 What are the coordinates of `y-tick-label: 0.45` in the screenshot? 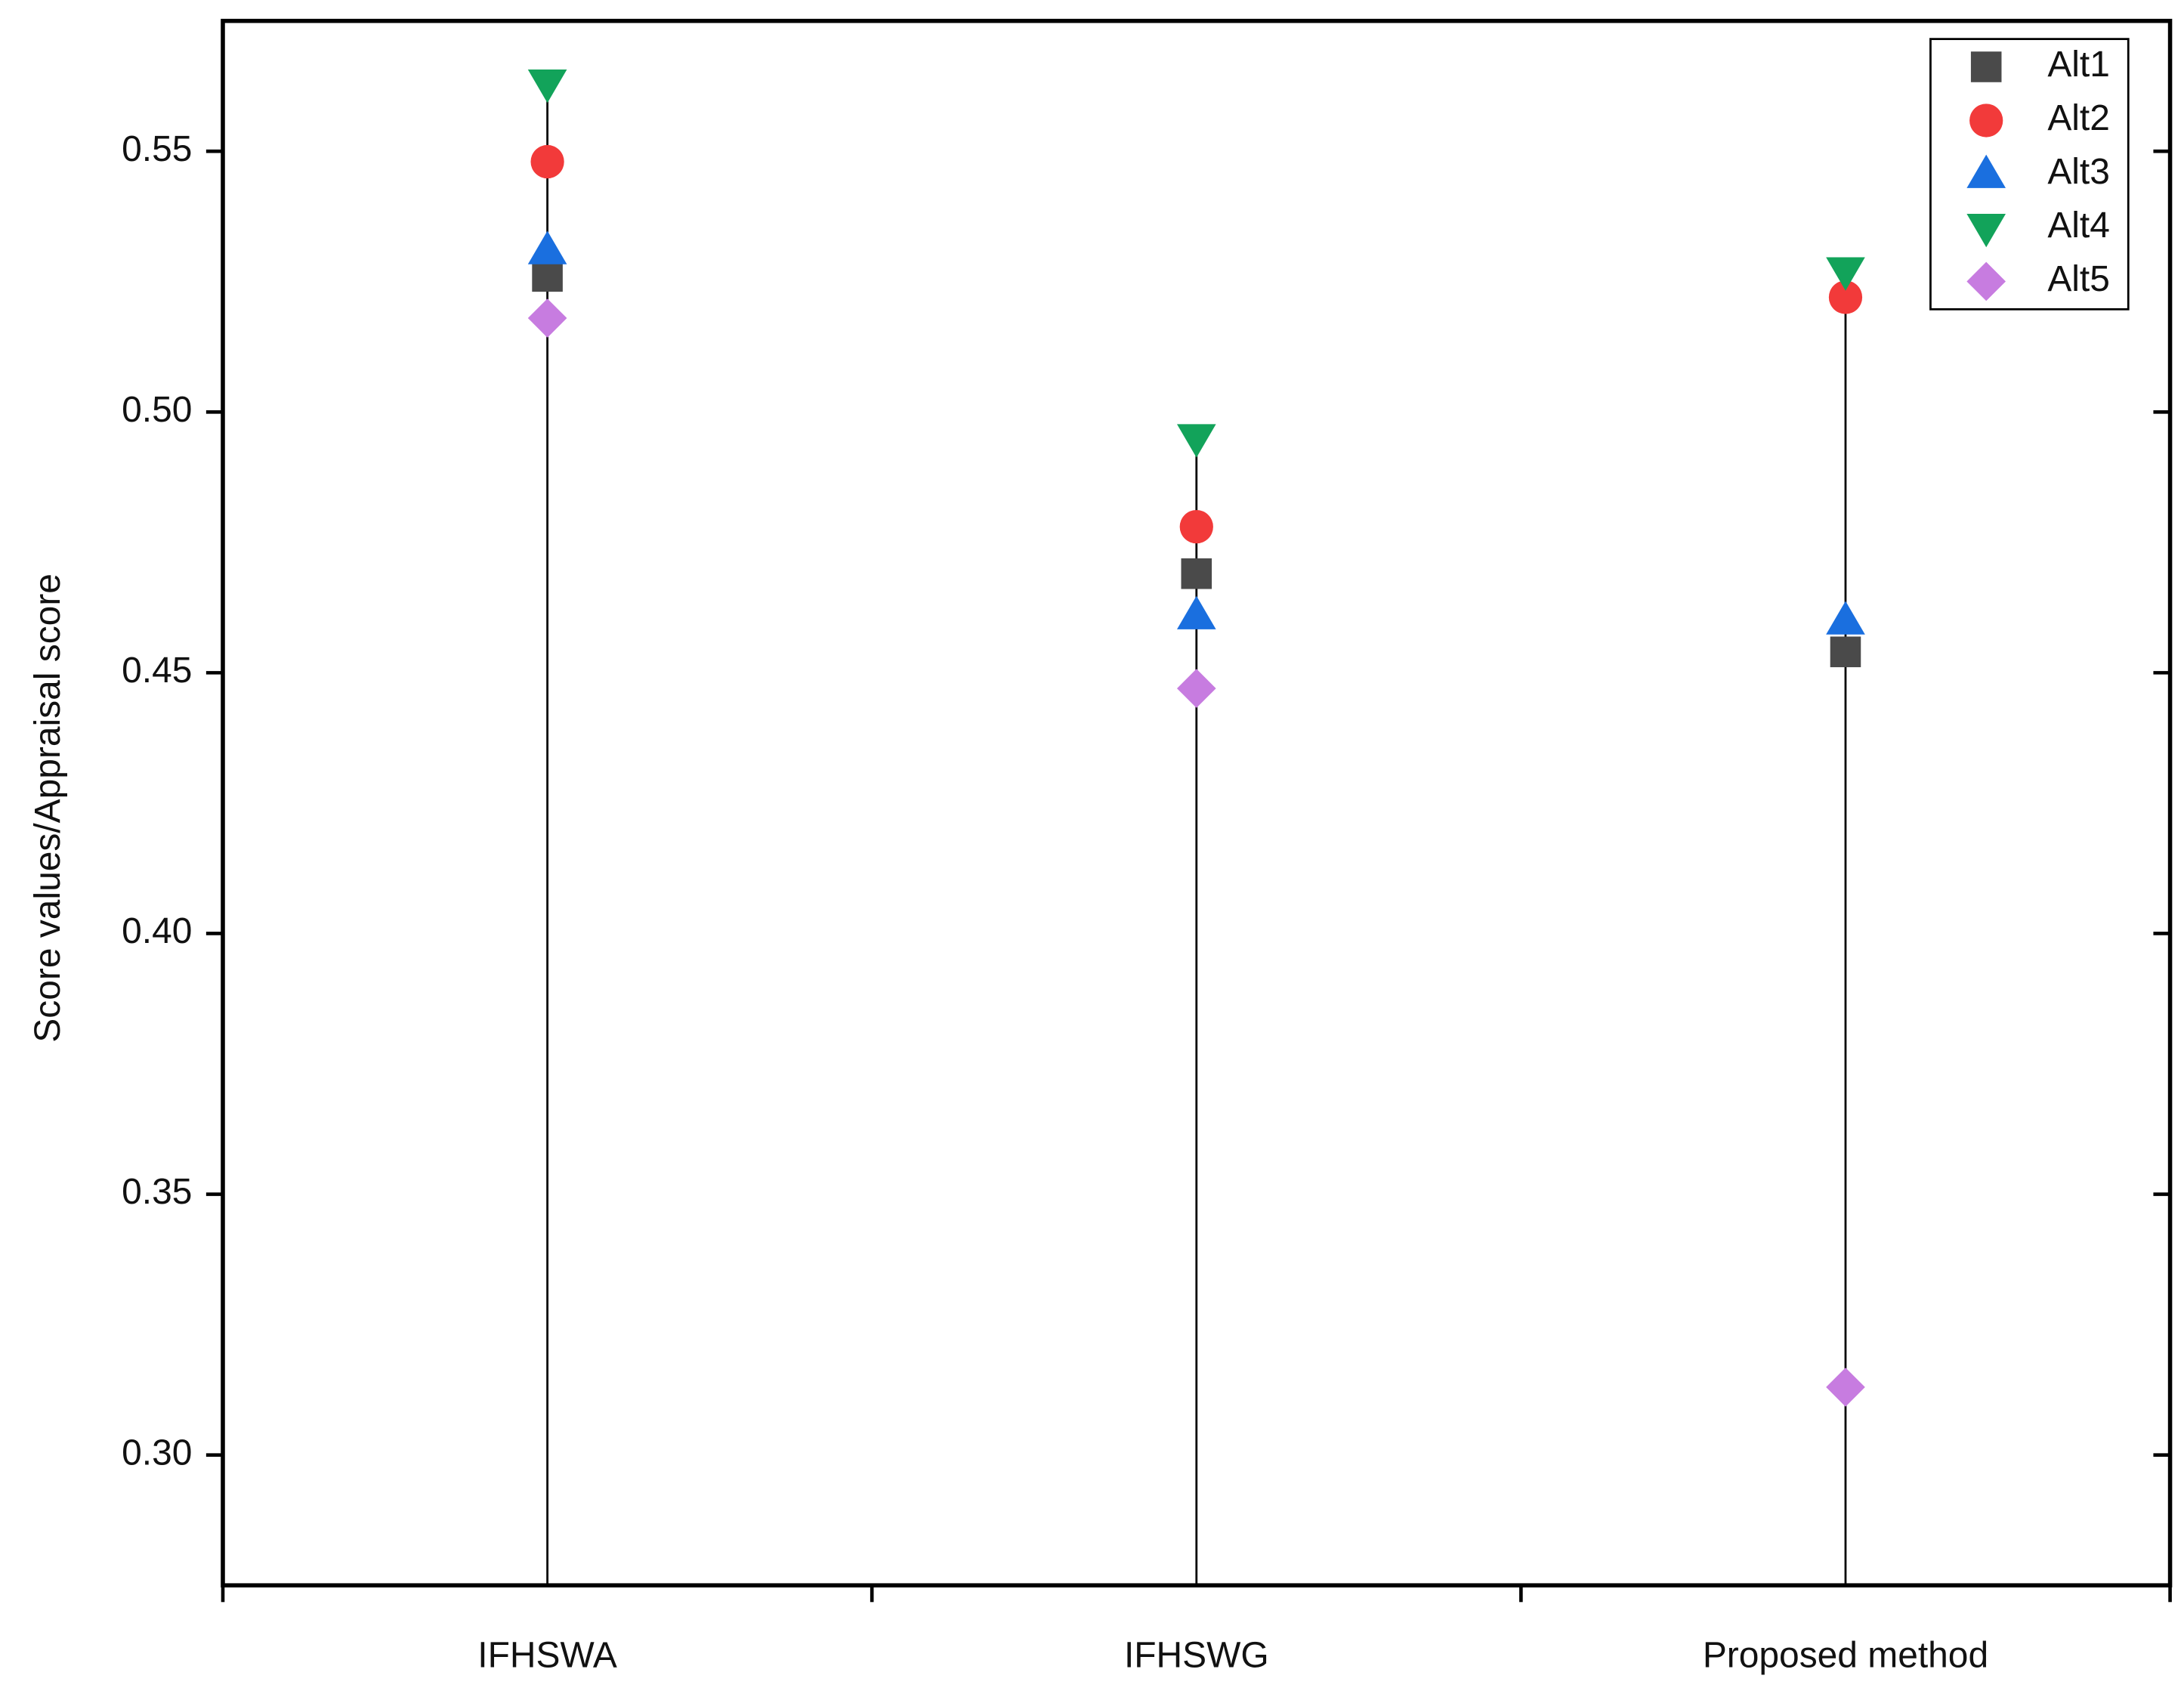 It's located at (157, 671).